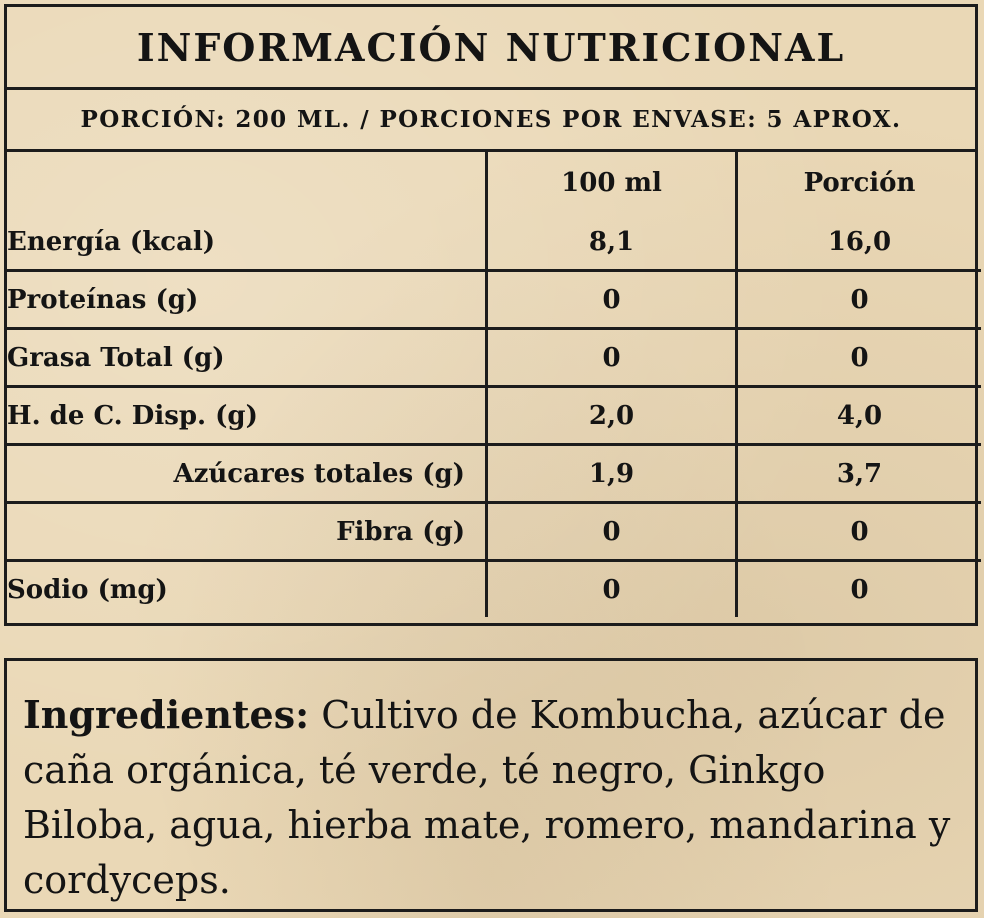 The image size is (984, 918). I want to click on header-label-cell, so click(247, 183).